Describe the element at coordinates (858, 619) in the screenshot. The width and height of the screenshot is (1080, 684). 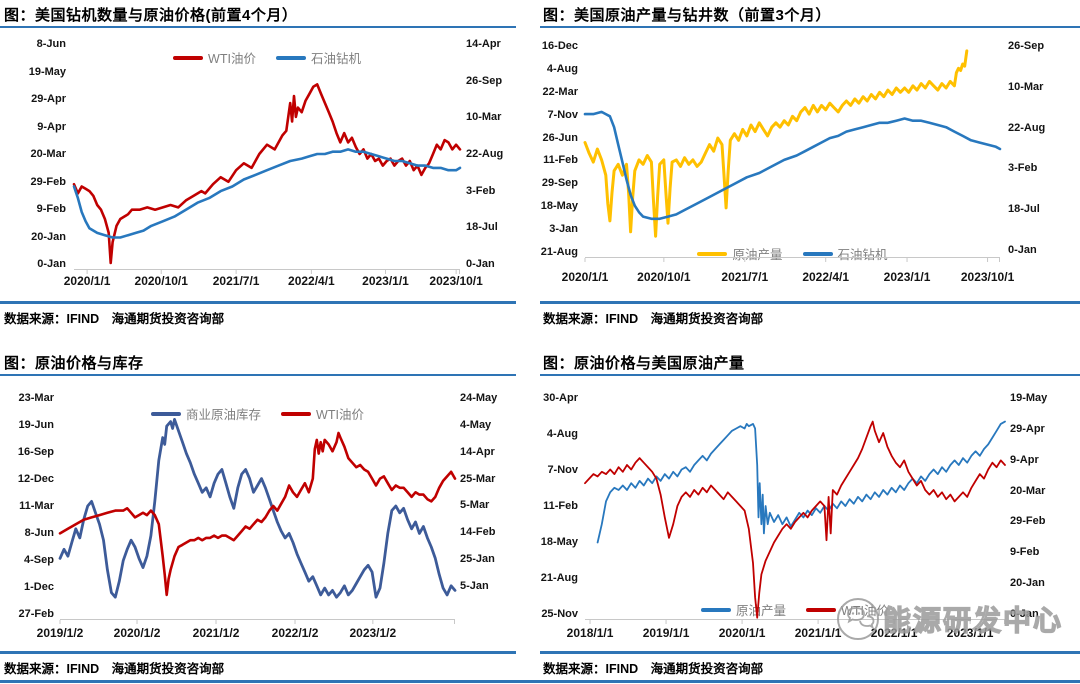
I see `wechat-icon` at that location.